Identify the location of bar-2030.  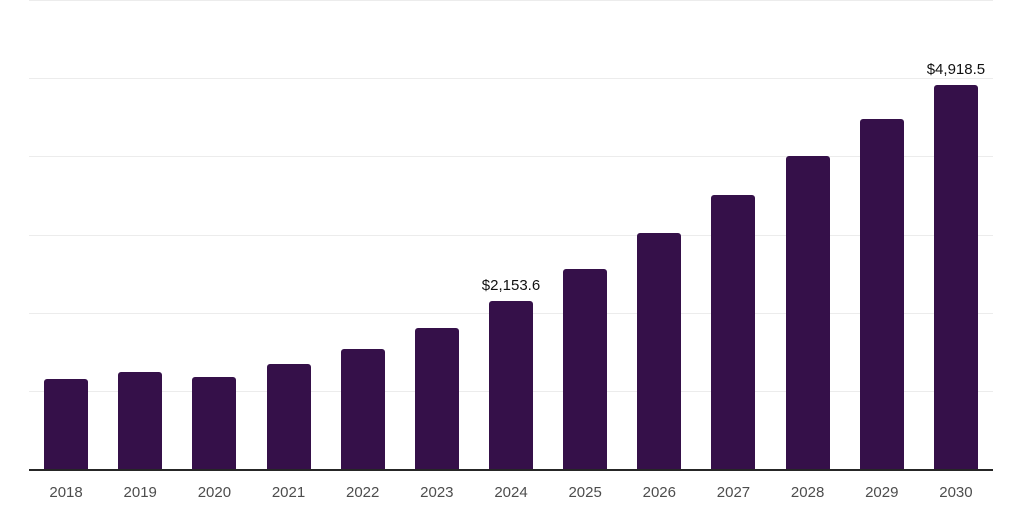
(955, 277).